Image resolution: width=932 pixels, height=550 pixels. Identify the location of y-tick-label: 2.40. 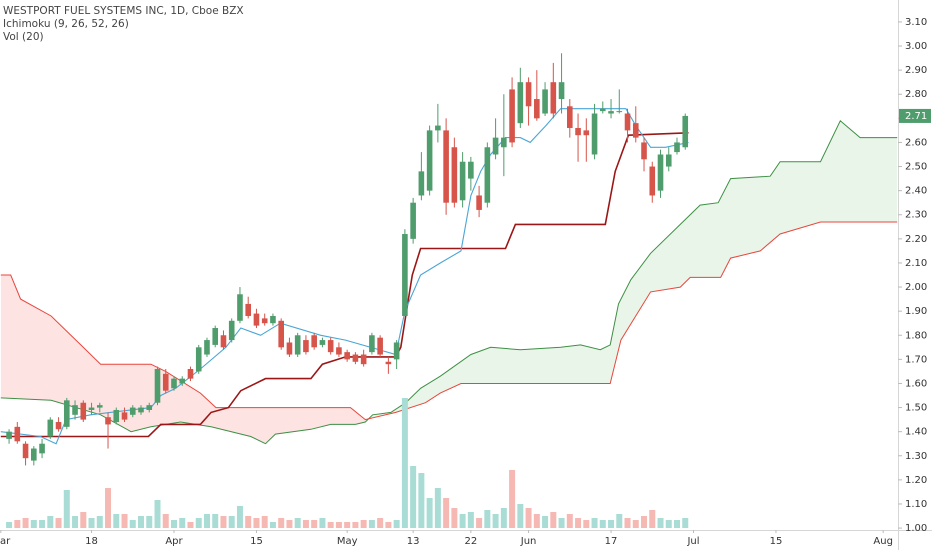
(916, 191).